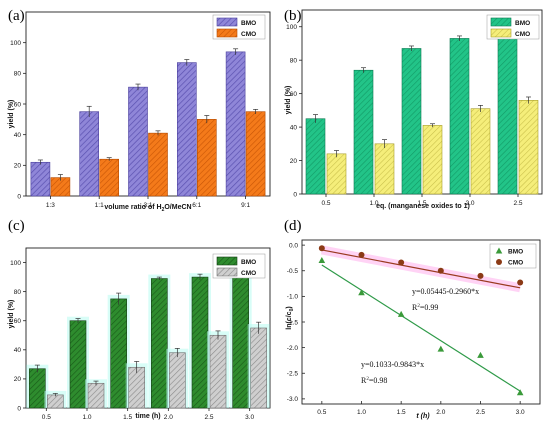 This screenshot has width=550, height=437. I want to click on y-tick-label: -1.5, so click(293, 322).